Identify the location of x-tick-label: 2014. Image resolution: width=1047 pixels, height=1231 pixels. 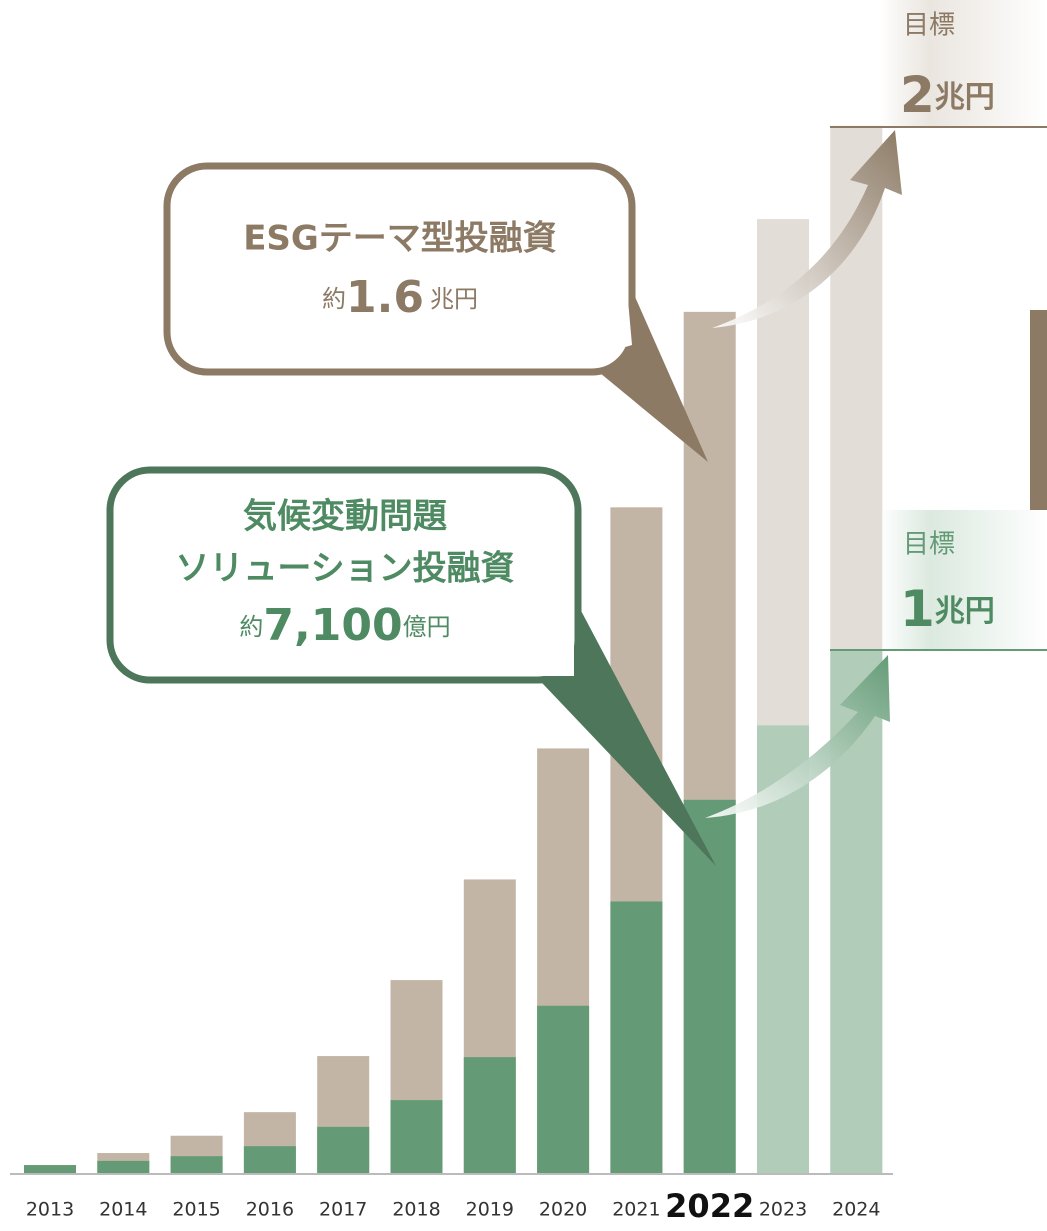
(123, 1210).